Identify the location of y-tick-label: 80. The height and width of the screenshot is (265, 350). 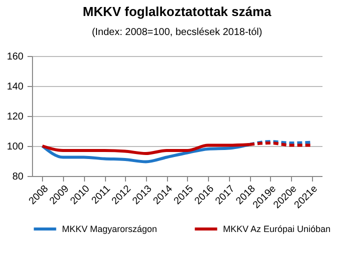
(18, 177).